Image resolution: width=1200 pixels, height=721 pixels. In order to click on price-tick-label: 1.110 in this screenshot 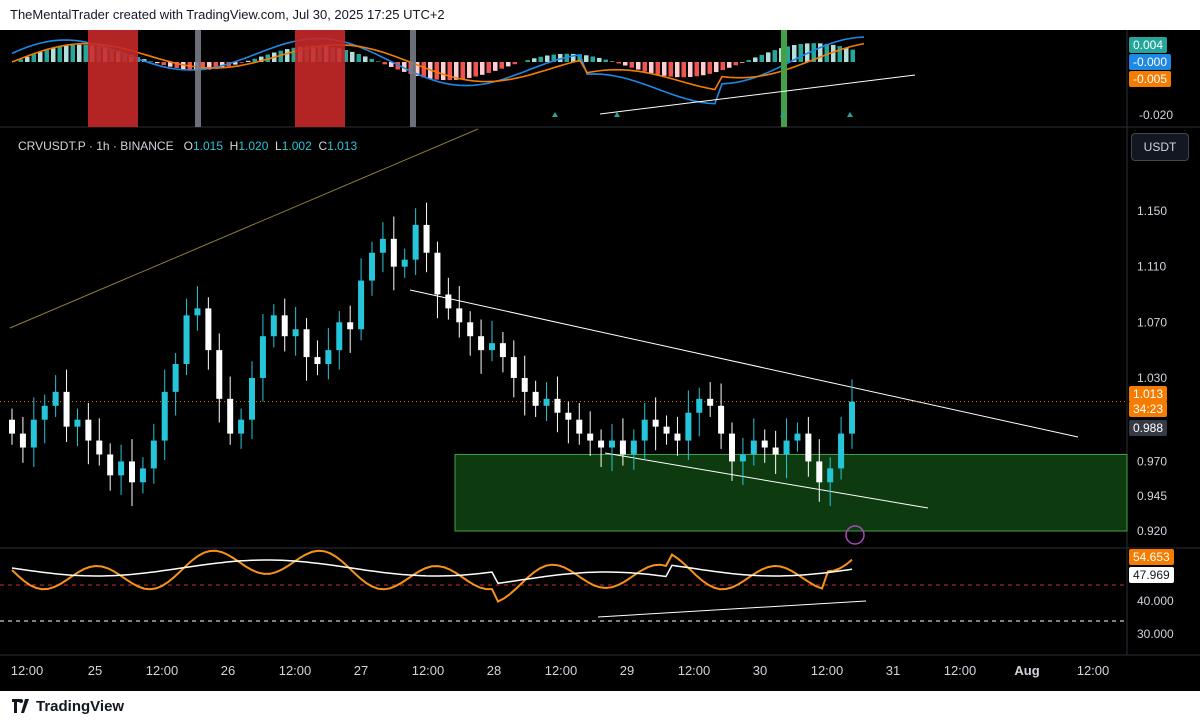, I will do `click(1151, 267)`.